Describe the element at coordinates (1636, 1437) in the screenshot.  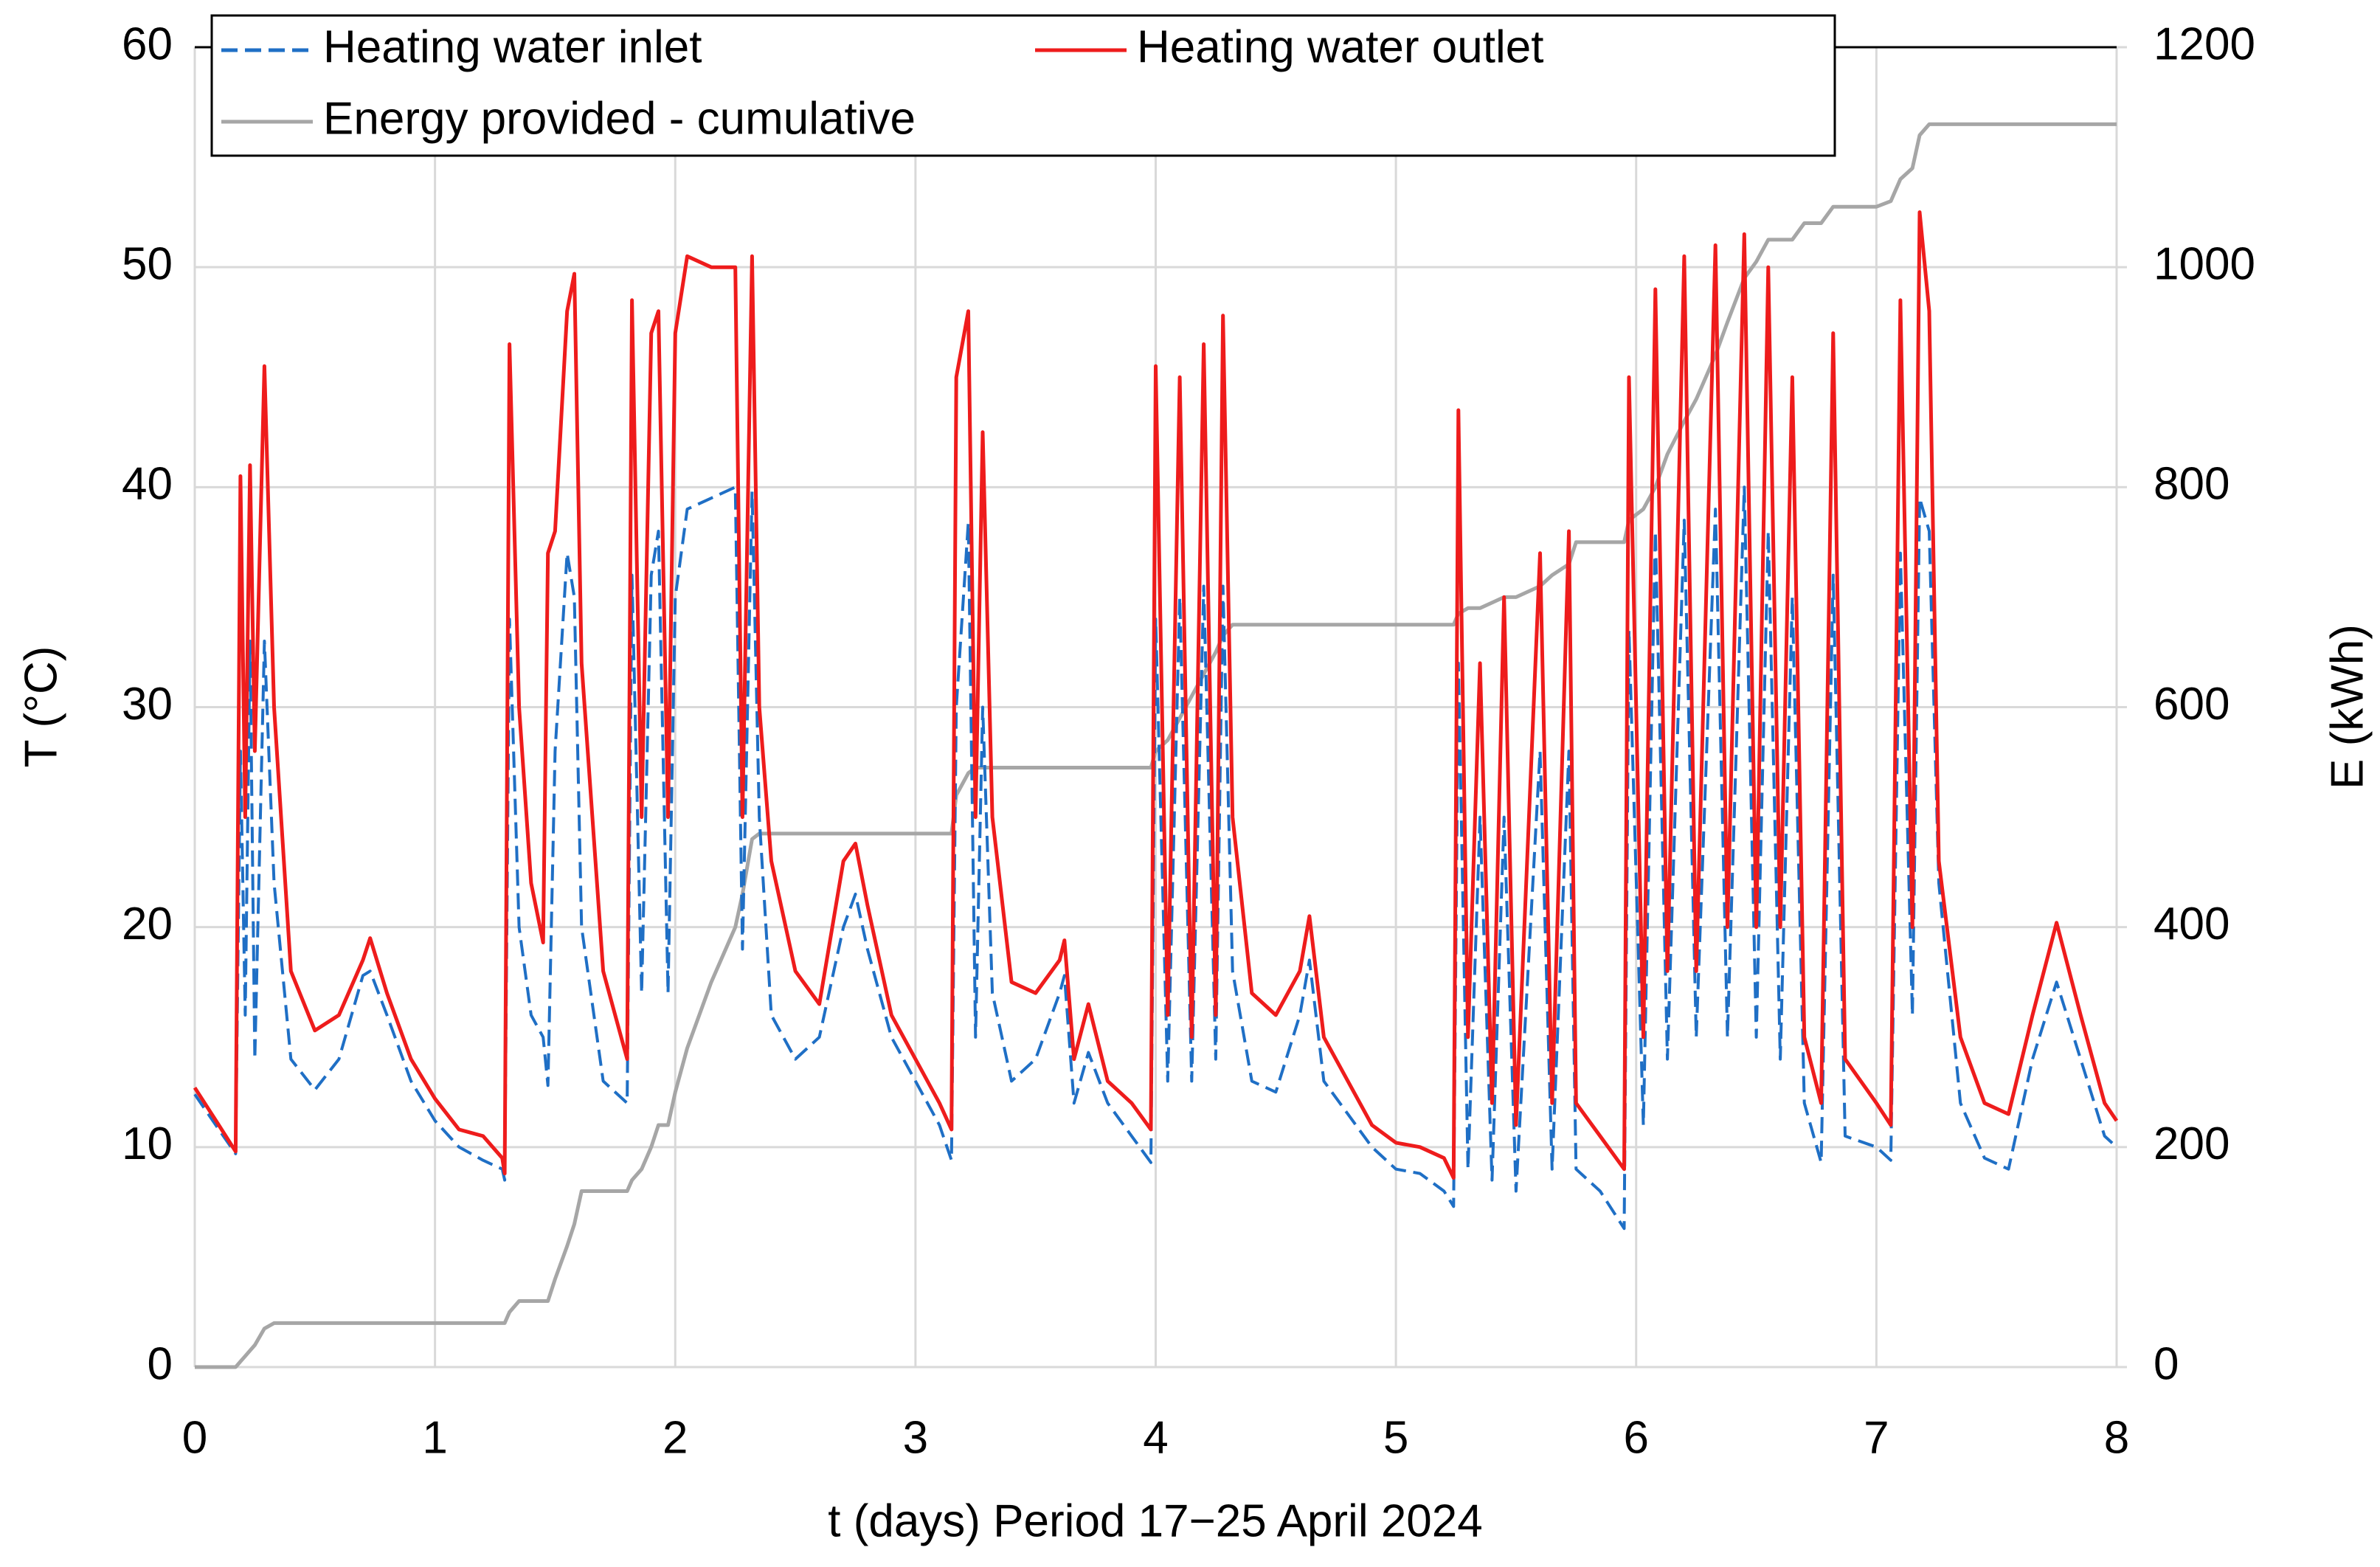
I see `x-tick-label: 6` at that location.